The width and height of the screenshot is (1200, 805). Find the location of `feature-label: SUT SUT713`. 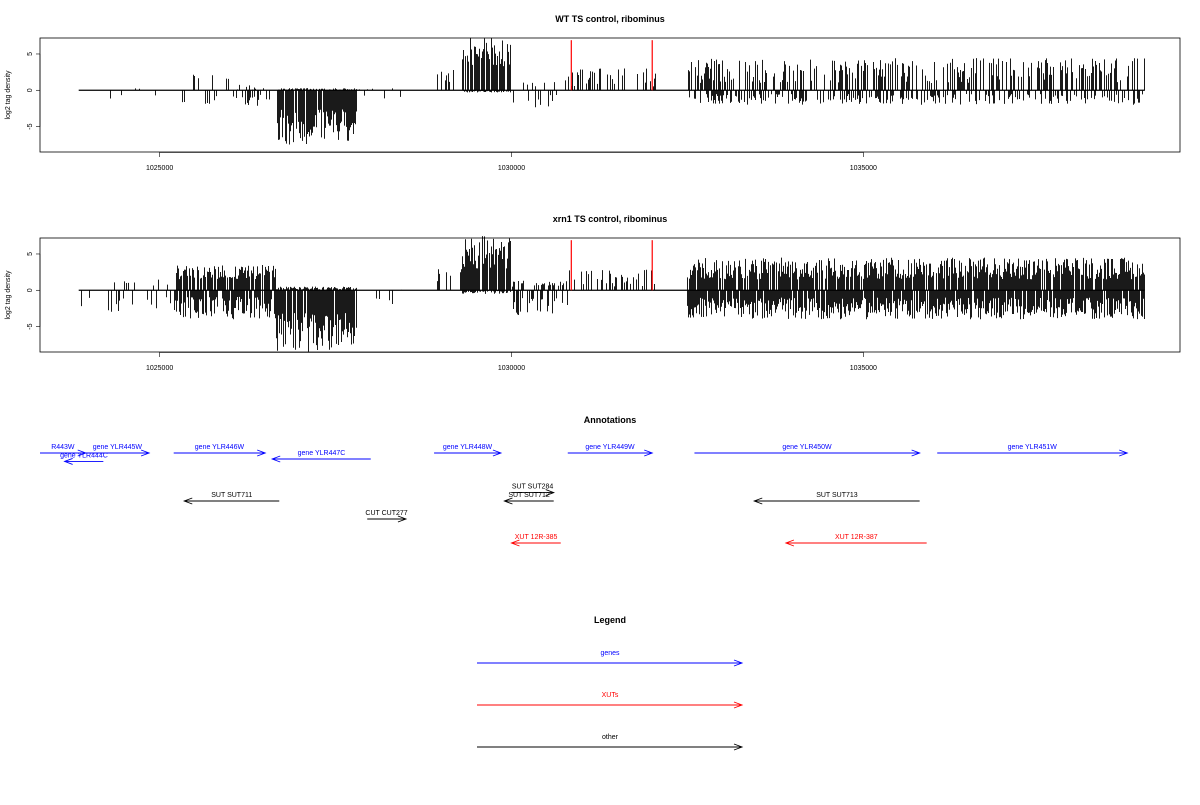

feature-label: SUT SUT713 is located at coordinates (837, 495).